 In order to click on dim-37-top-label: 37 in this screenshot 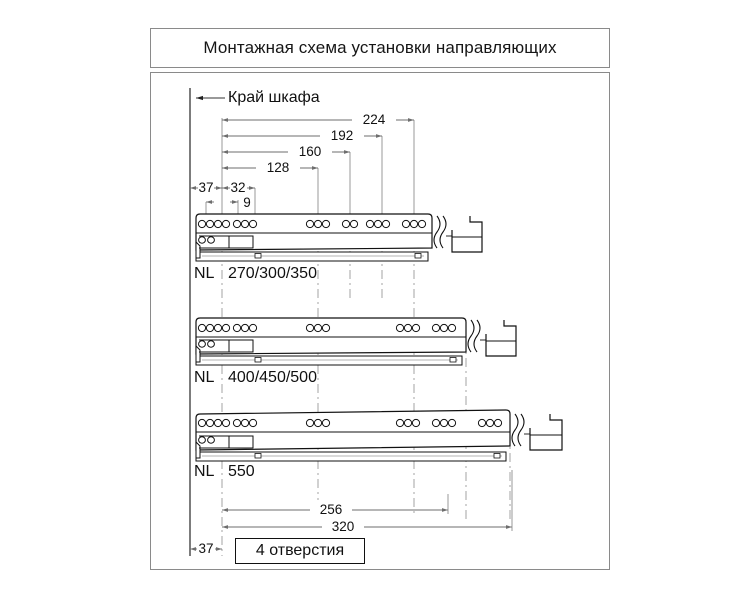, I will do `click(205, 187)`.